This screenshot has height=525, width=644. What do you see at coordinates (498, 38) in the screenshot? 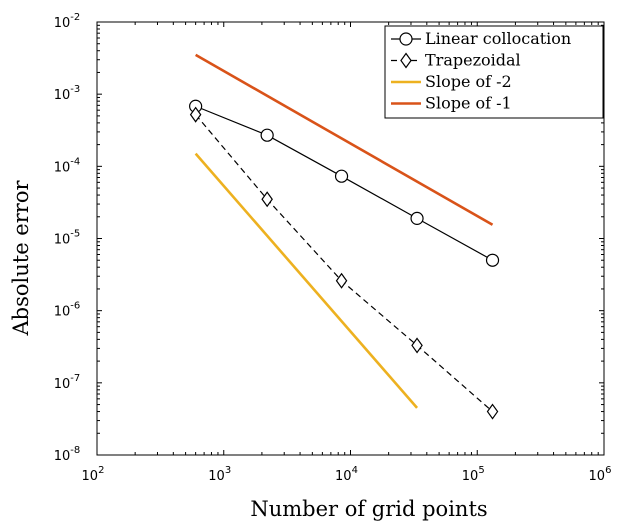
I see `legend-entry-label: Linear collocation` at bounding box center [498, 38].